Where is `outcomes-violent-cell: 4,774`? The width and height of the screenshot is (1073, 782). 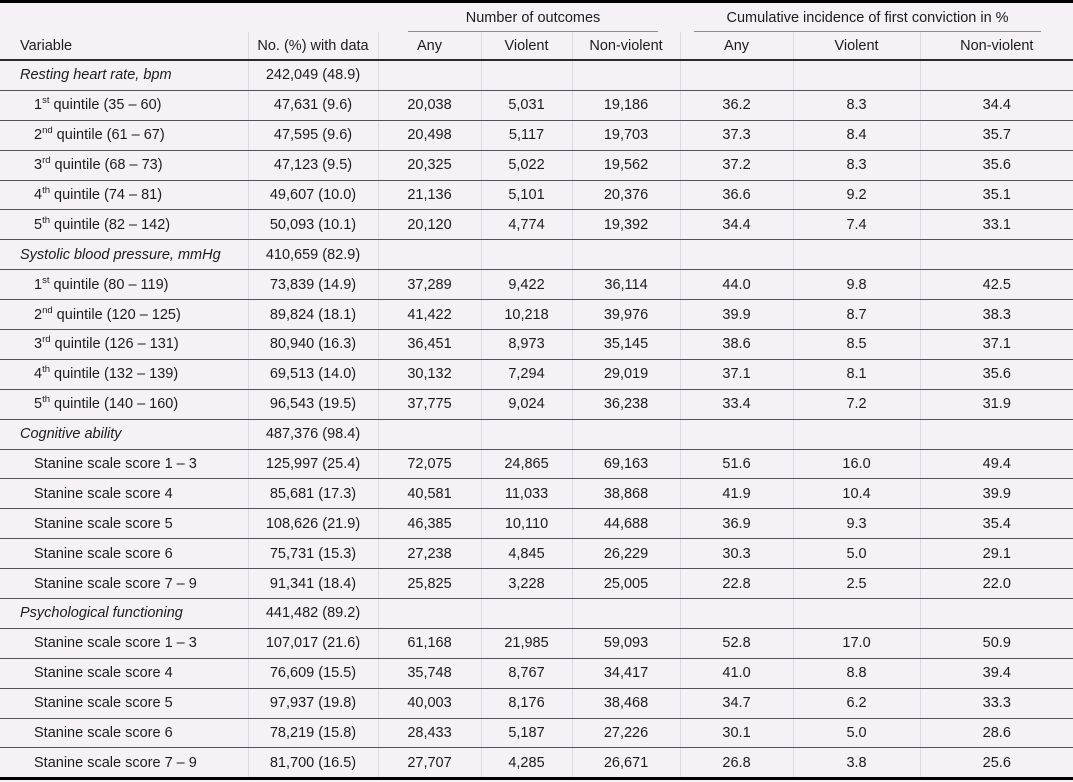
outcomes-violent-cell: 4,774 is located at coordinates (526, 225).